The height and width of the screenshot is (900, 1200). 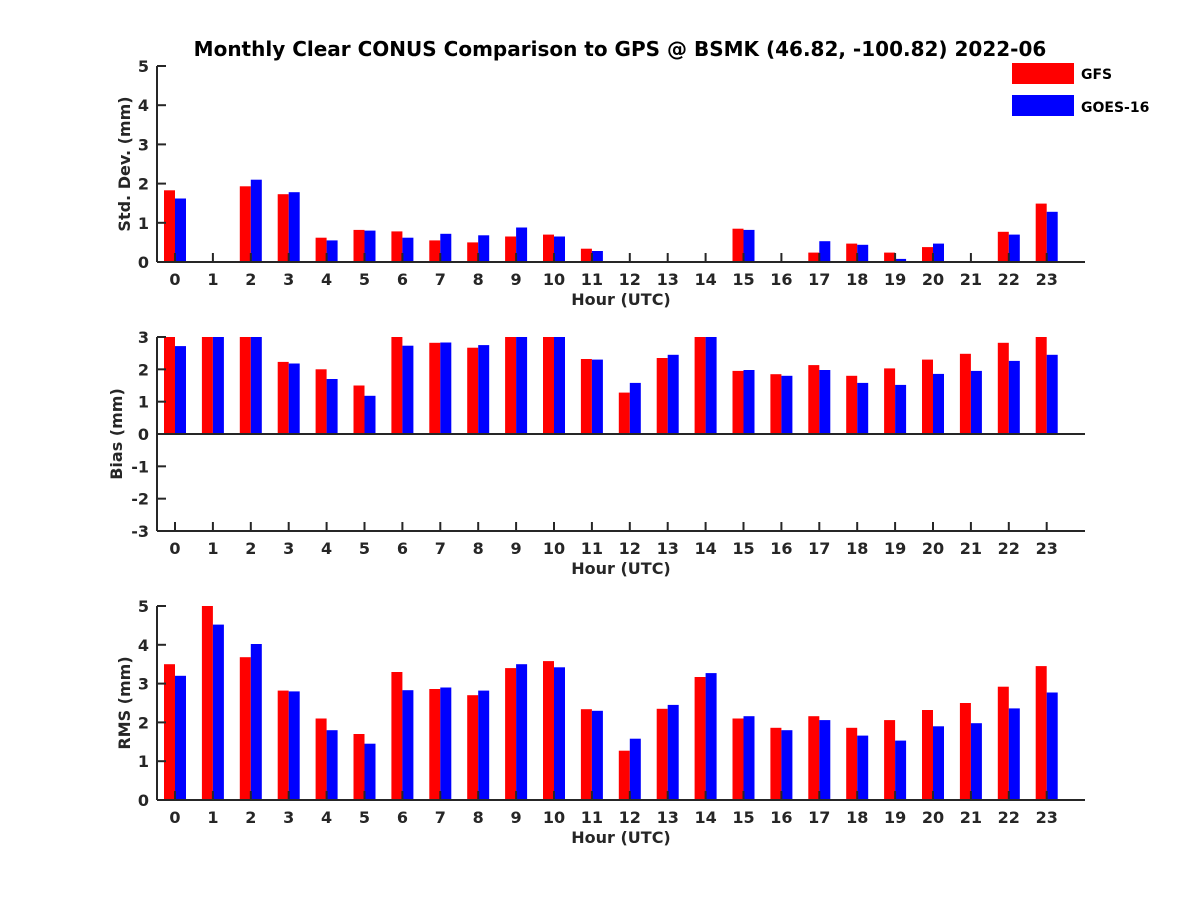 What do you see at coordinates (326, 548) in the screenshot?
I see `bias-xtick-label-4: 4` at bounding box center [326, 548].